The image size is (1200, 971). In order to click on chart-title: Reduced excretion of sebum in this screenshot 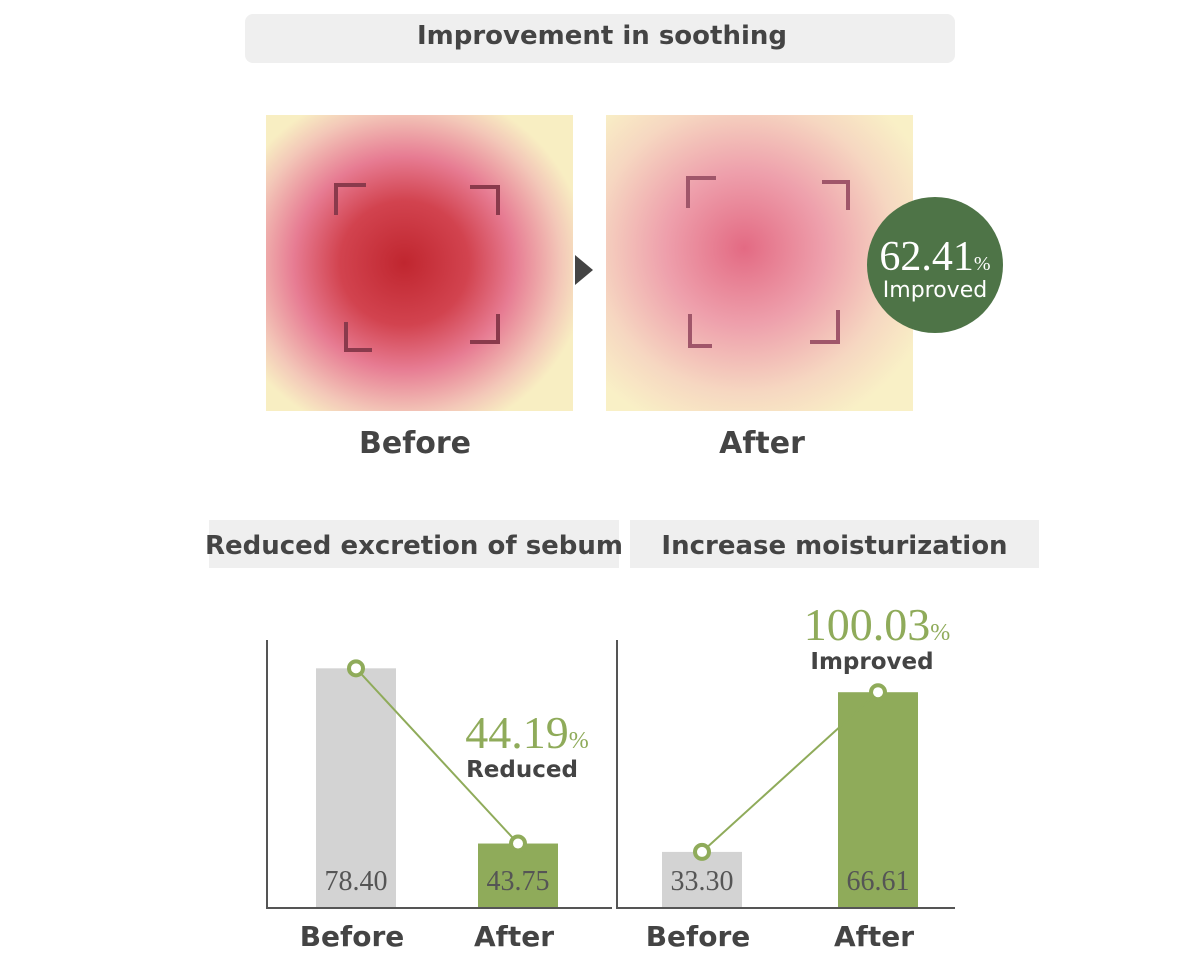, I will do `click(414, 546)`.